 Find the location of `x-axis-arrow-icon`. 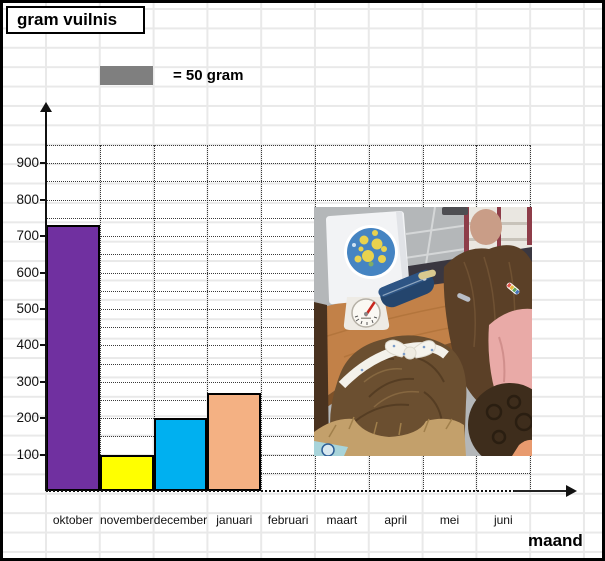

x-axis-arrow-icon is located at coordinates (571, 491).